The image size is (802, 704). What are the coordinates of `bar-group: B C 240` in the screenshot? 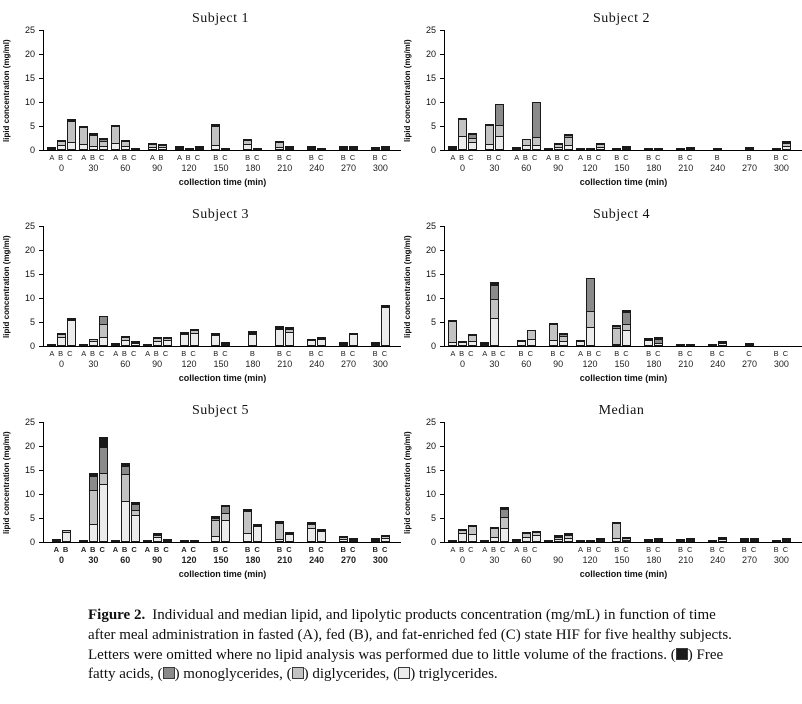 It's located at (717, 494).